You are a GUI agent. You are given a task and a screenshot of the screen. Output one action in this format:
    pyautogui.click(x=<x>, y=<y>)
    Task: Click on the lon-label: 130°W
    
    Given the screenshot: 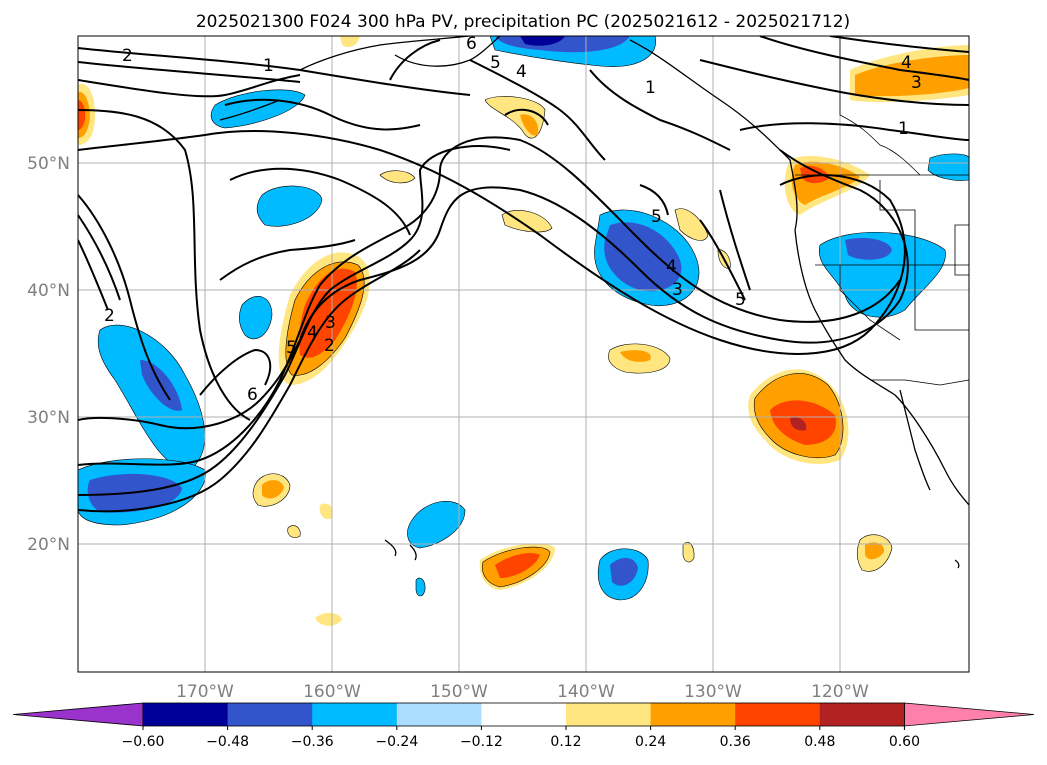 What is the action you would take?
    pyautogui.click(x=713, y=692)
    